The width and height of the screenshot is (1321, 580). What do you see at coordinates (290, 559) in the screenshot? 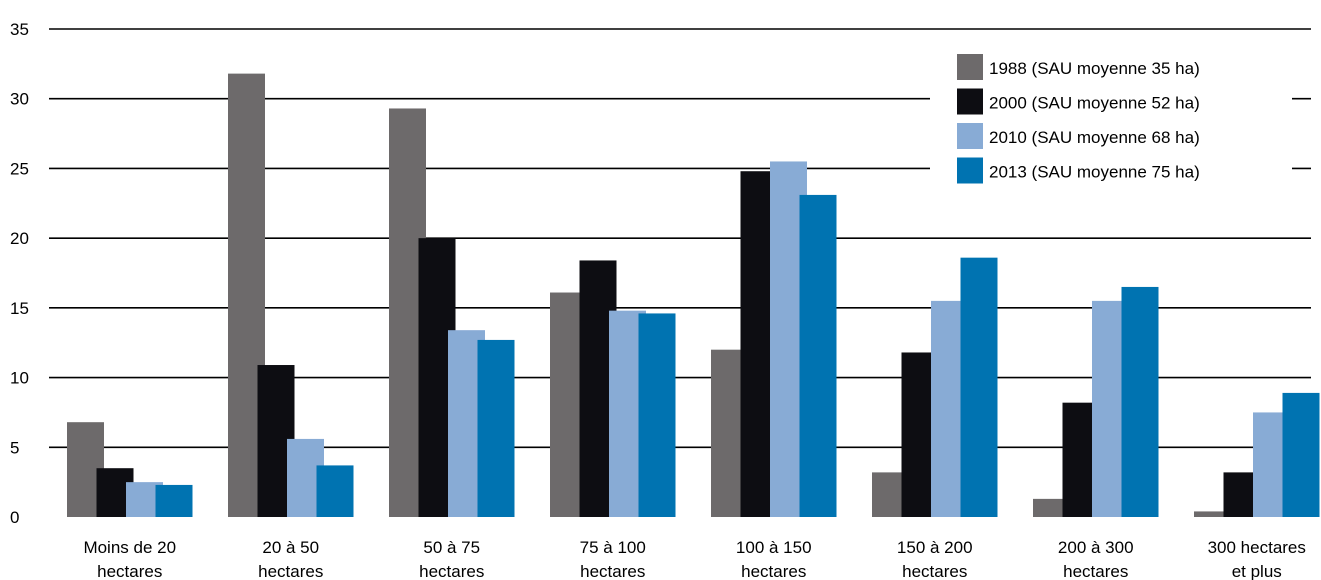
I see `x-category-label: 20 à 50 hectares` at bounding box center [290, 559].